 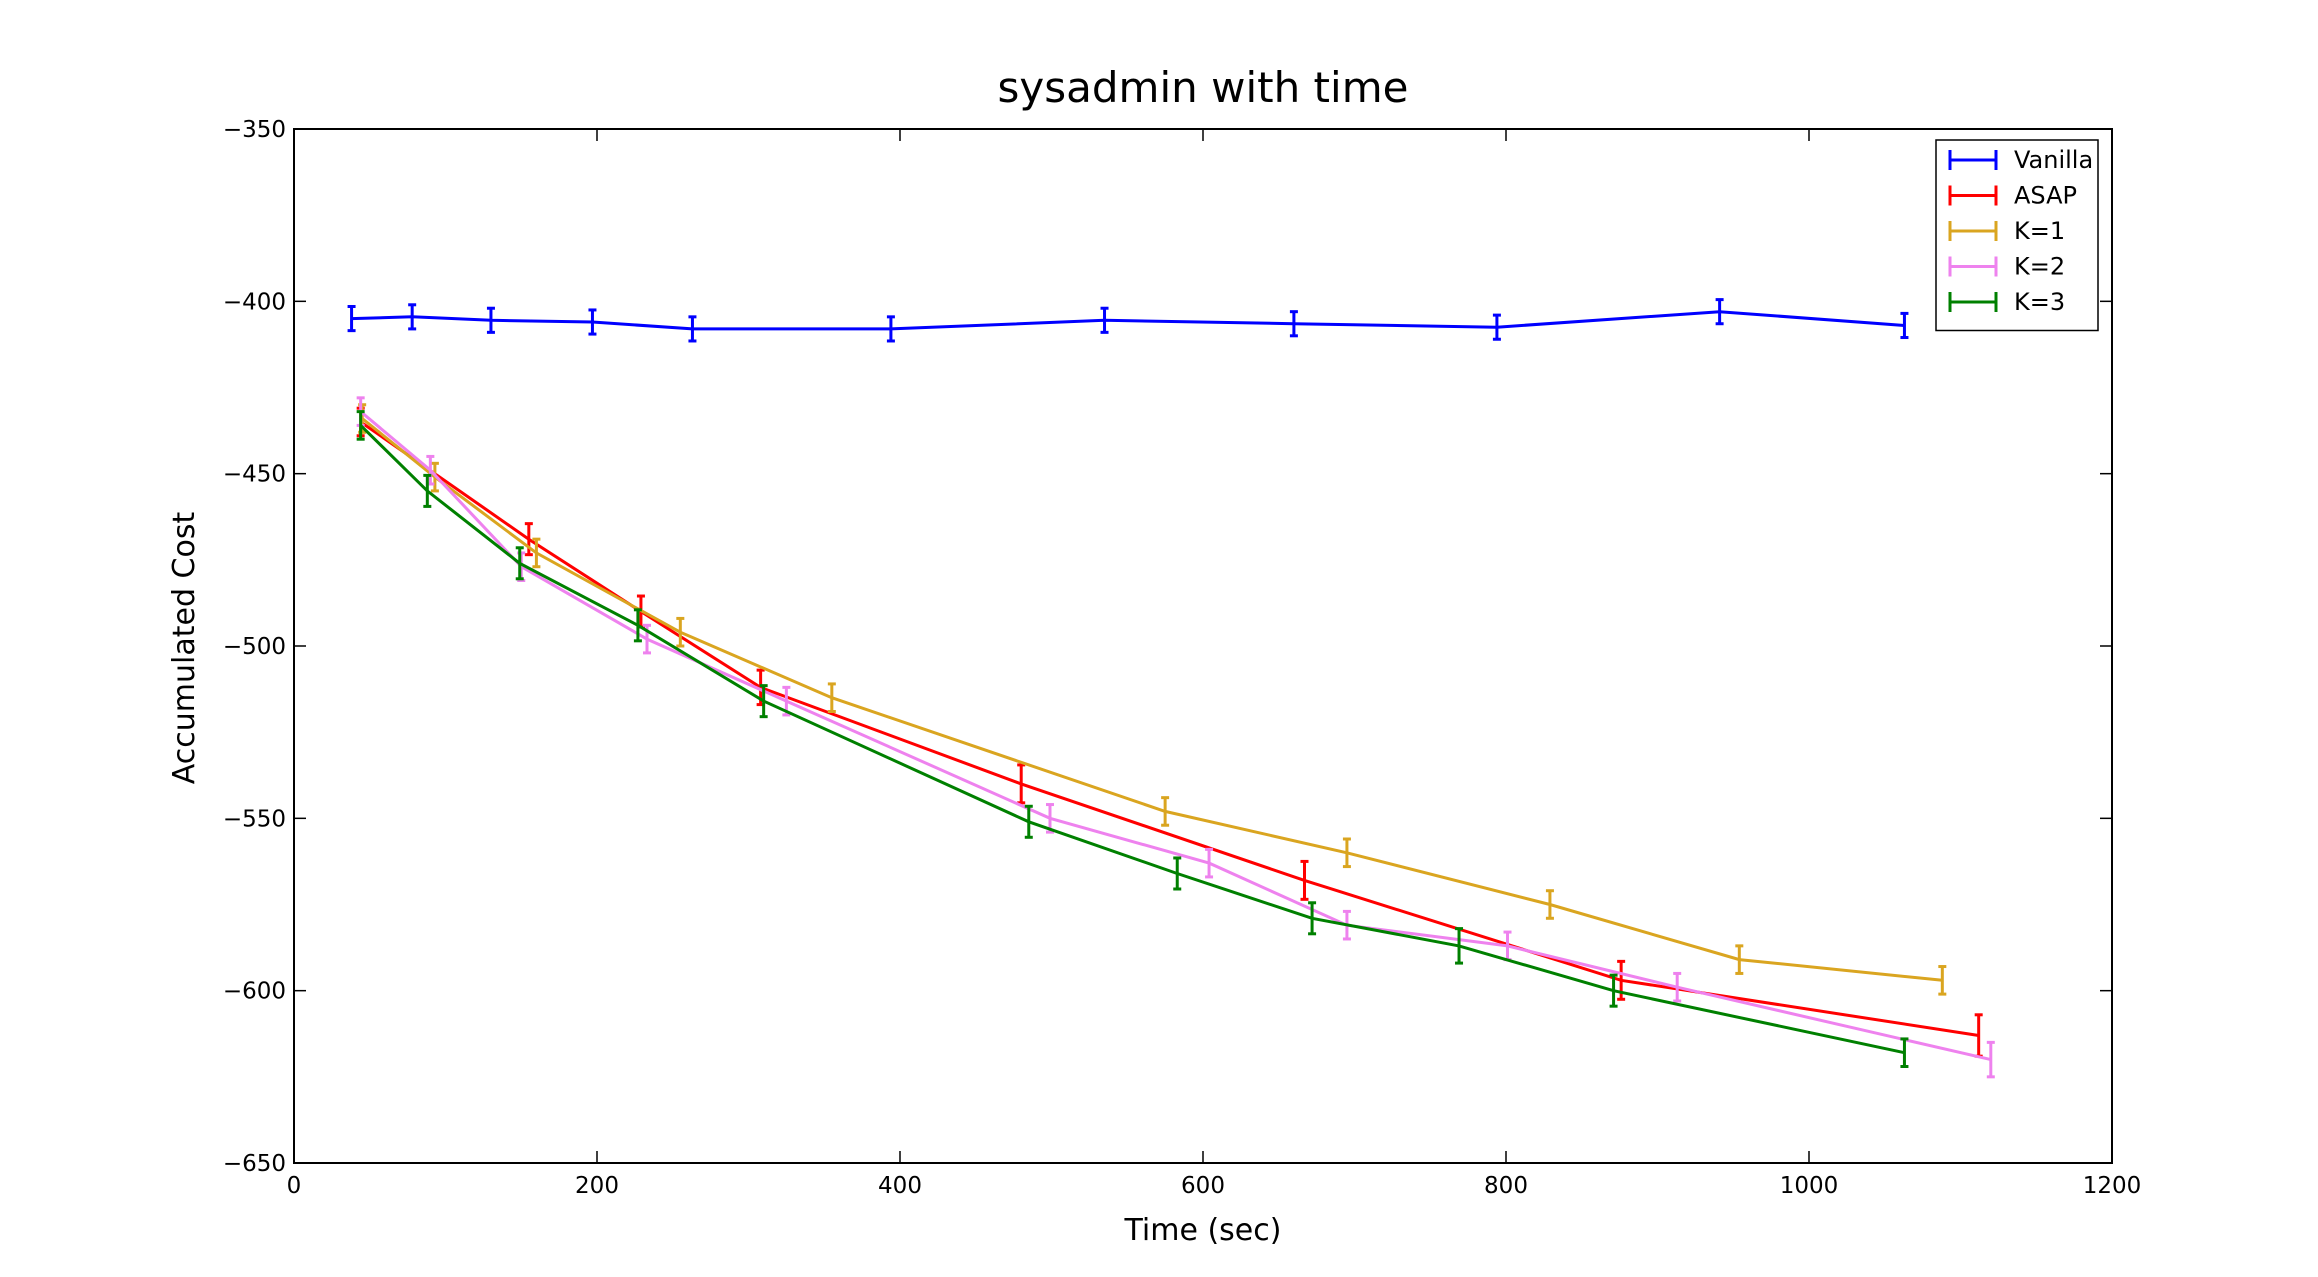 I want to click on y-tick-label: −400, so click(x=254, y=302).